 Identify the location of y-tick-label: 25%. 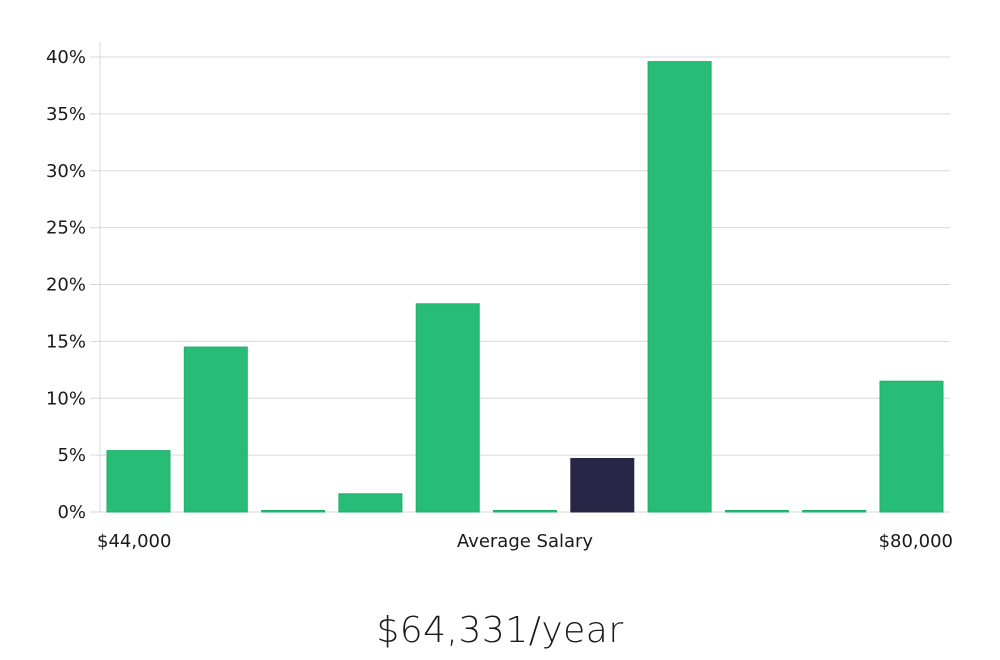
(66, 228).